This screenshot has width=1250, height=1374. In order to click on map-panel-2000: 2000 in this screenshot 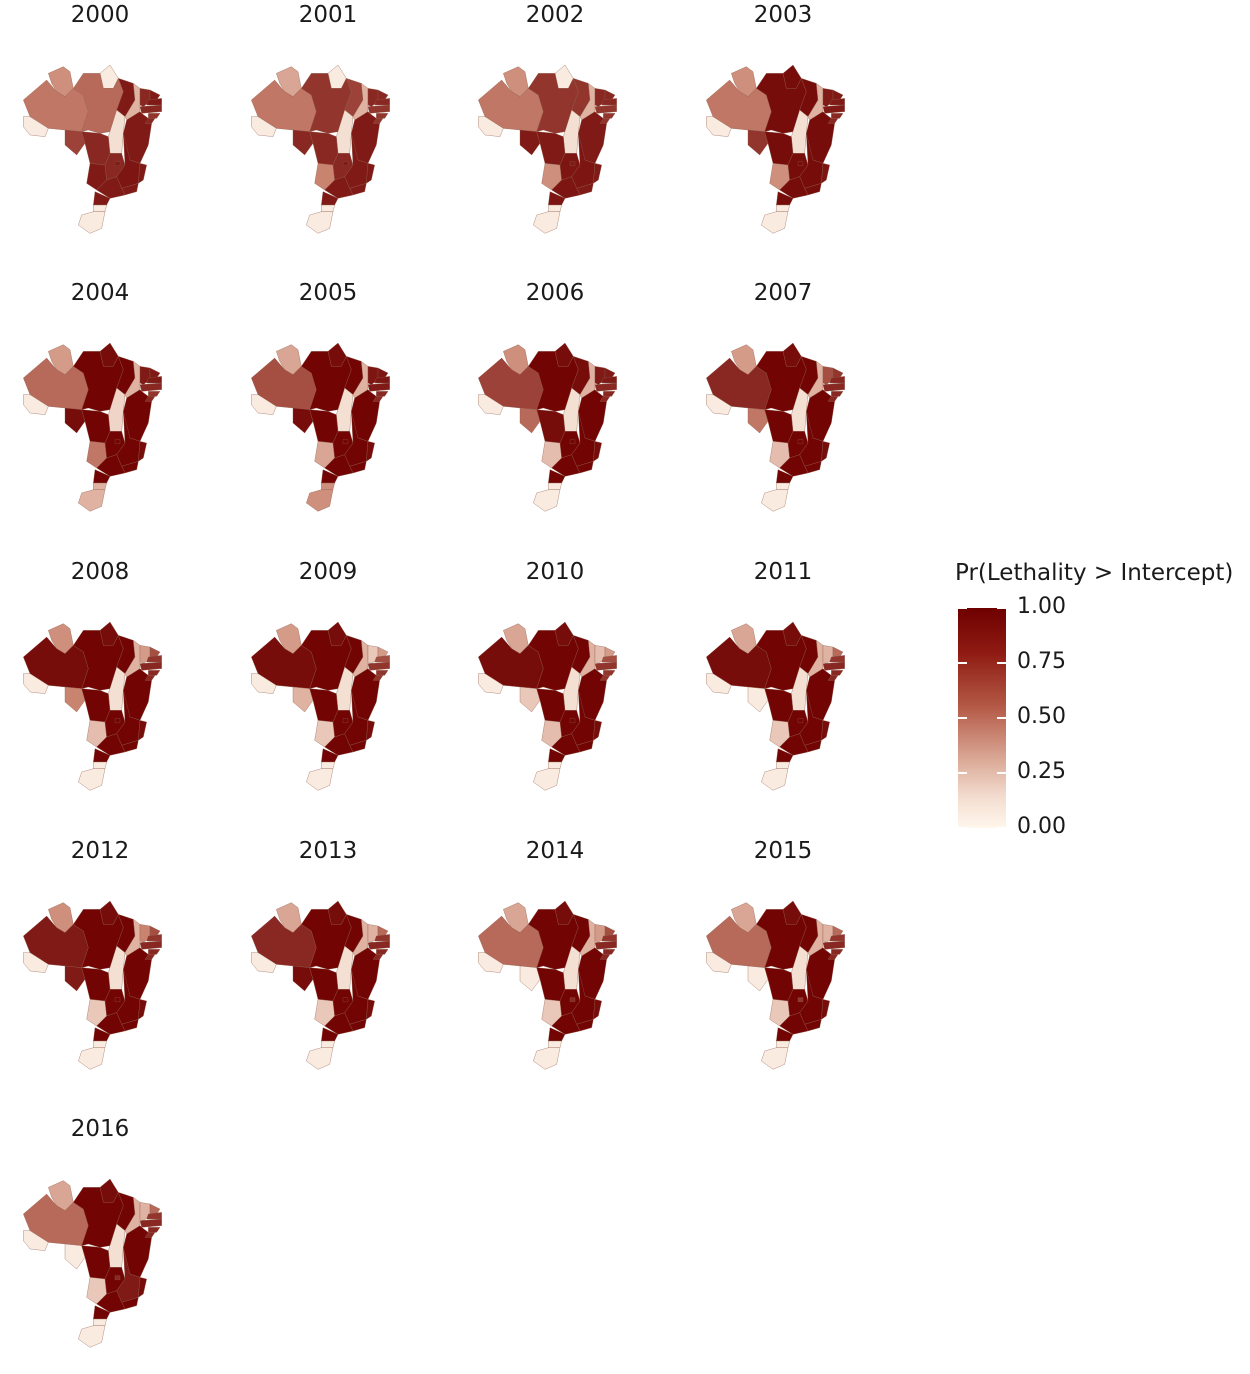, I will do `click(100, 130)`.